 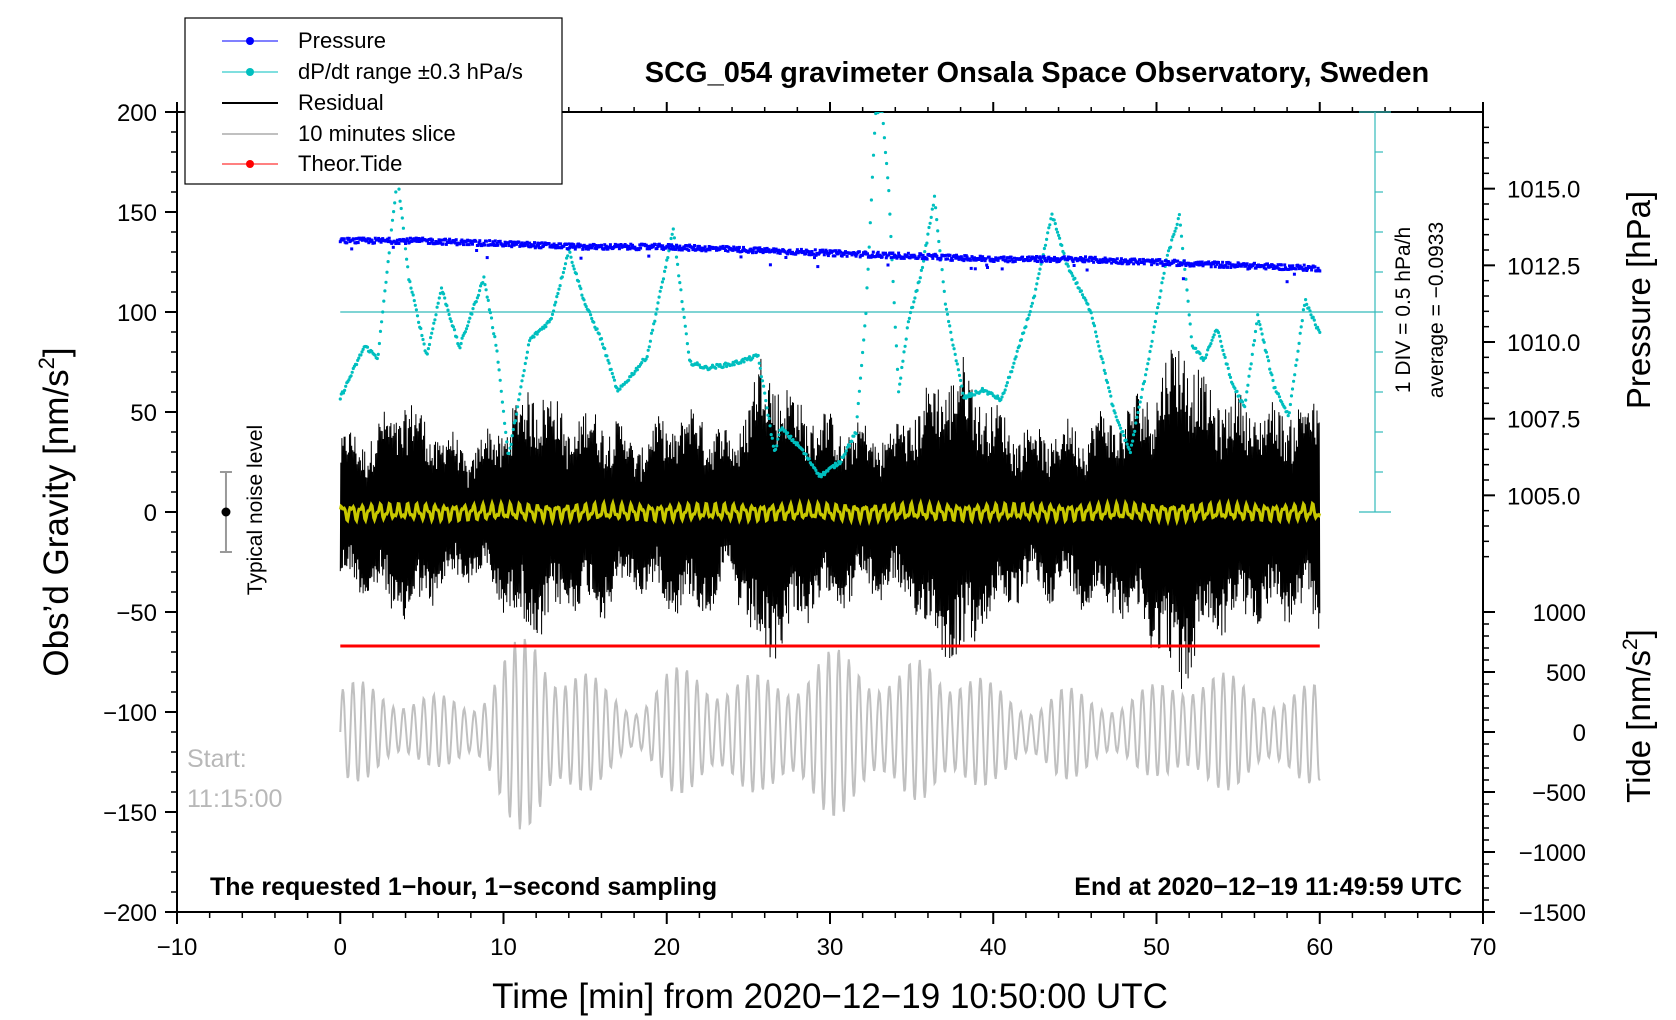 I want to click on legend-label-pressure: Pressure, so click(x=342, y=40).